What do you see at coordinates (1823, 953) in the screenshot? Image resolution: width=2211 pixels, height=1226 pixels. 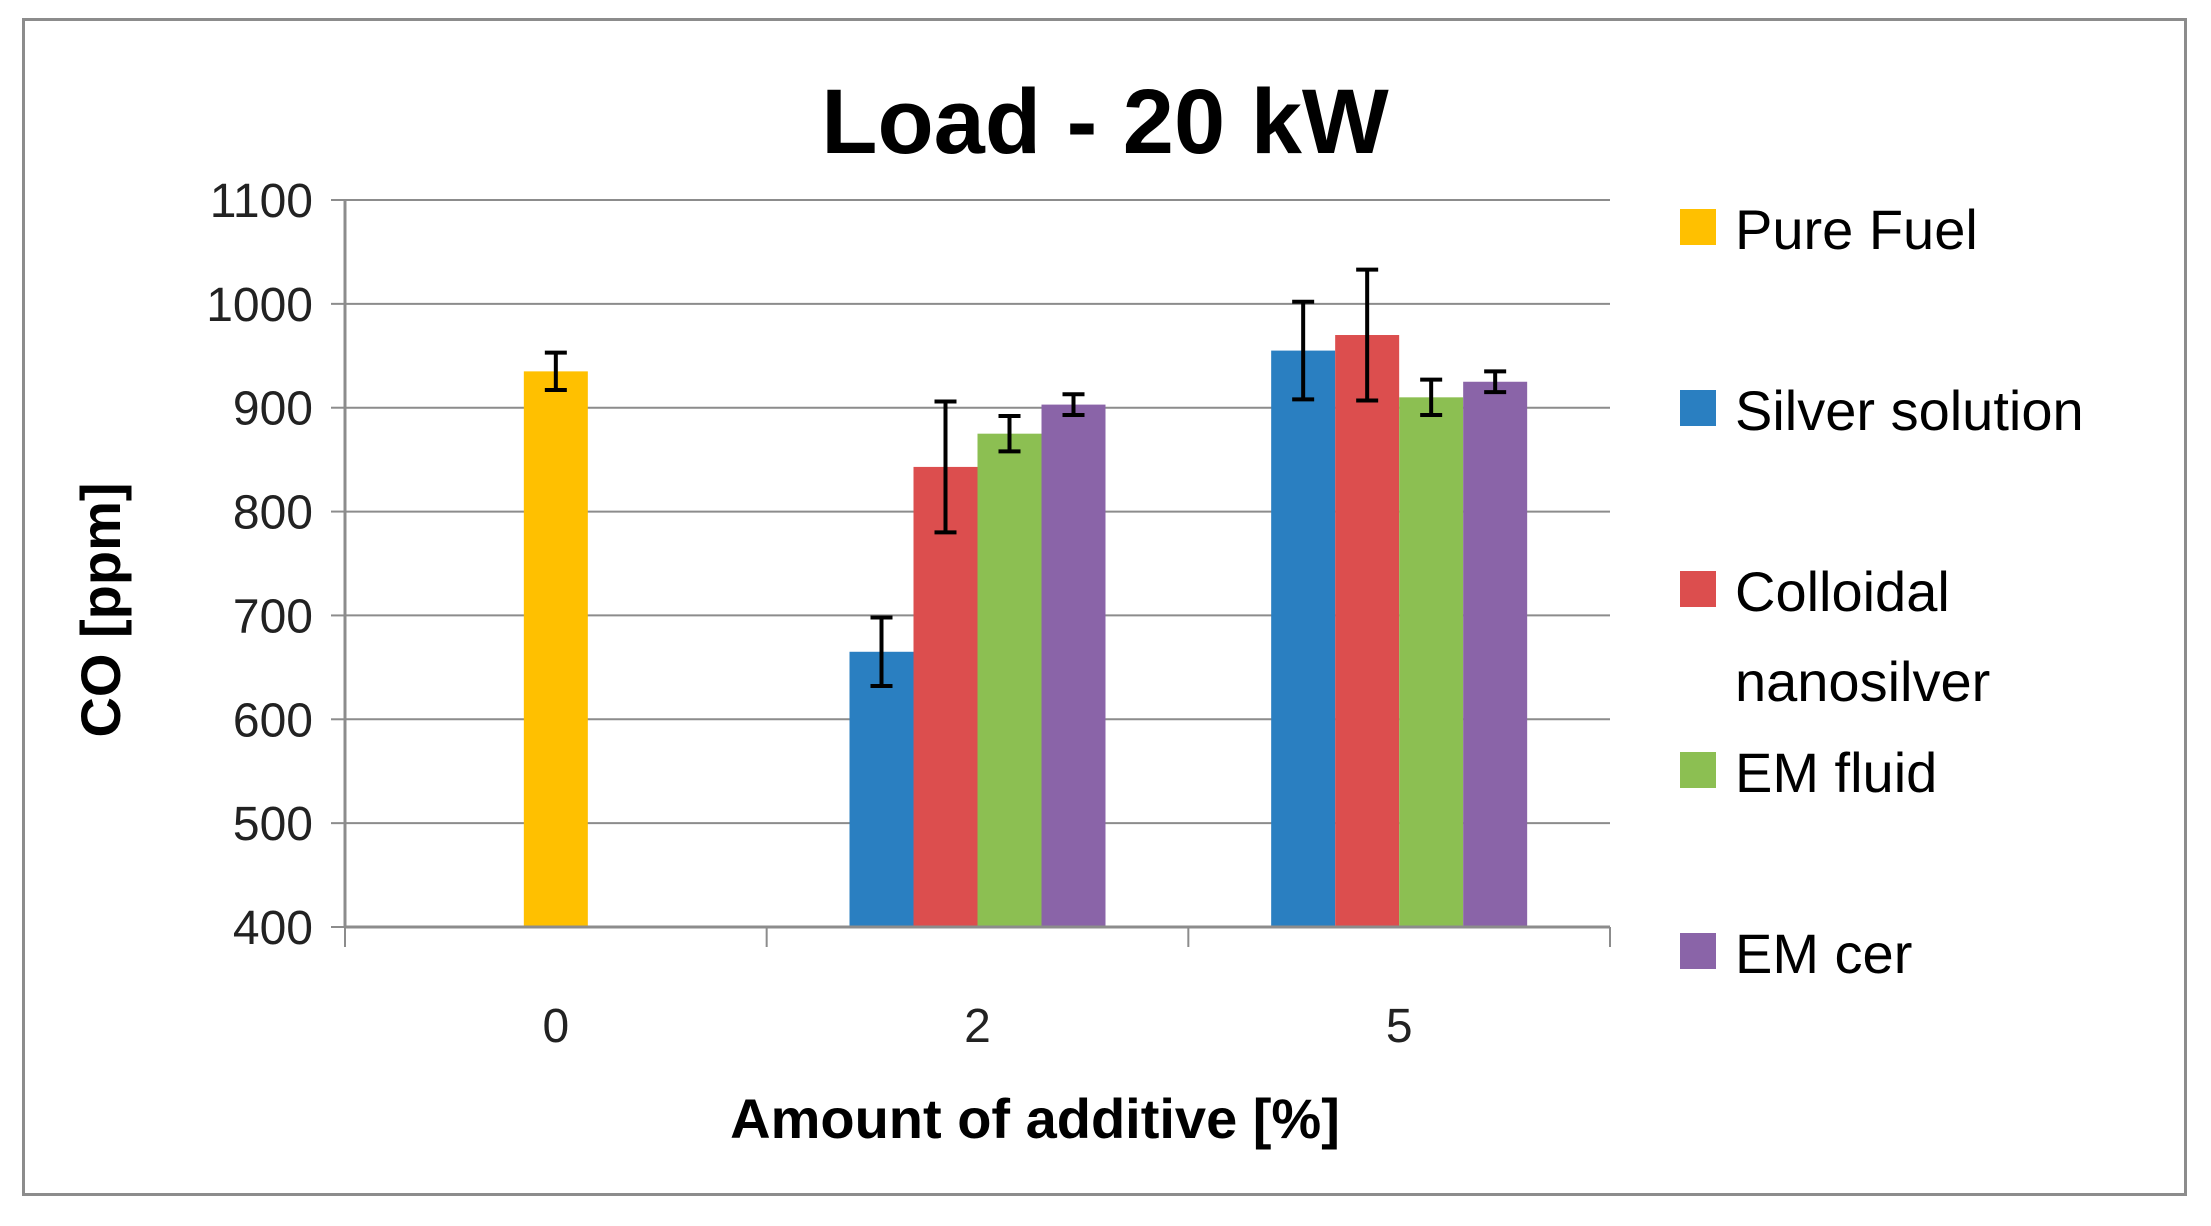 I see `legend-label: EM cer` at bounding box center [1823, 953].